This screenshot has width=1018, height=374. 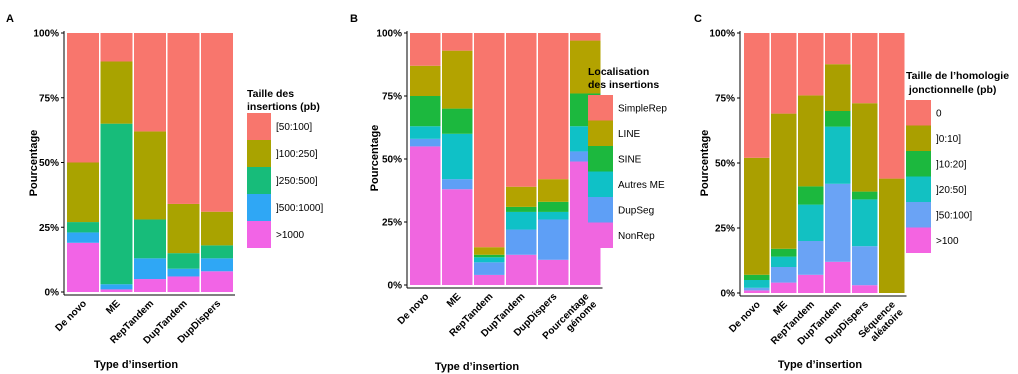 What do you see at coordinates (299, 208) in the screenshot?
I see `legend-label: ]500:1000]` at bounding box center [299, 208].